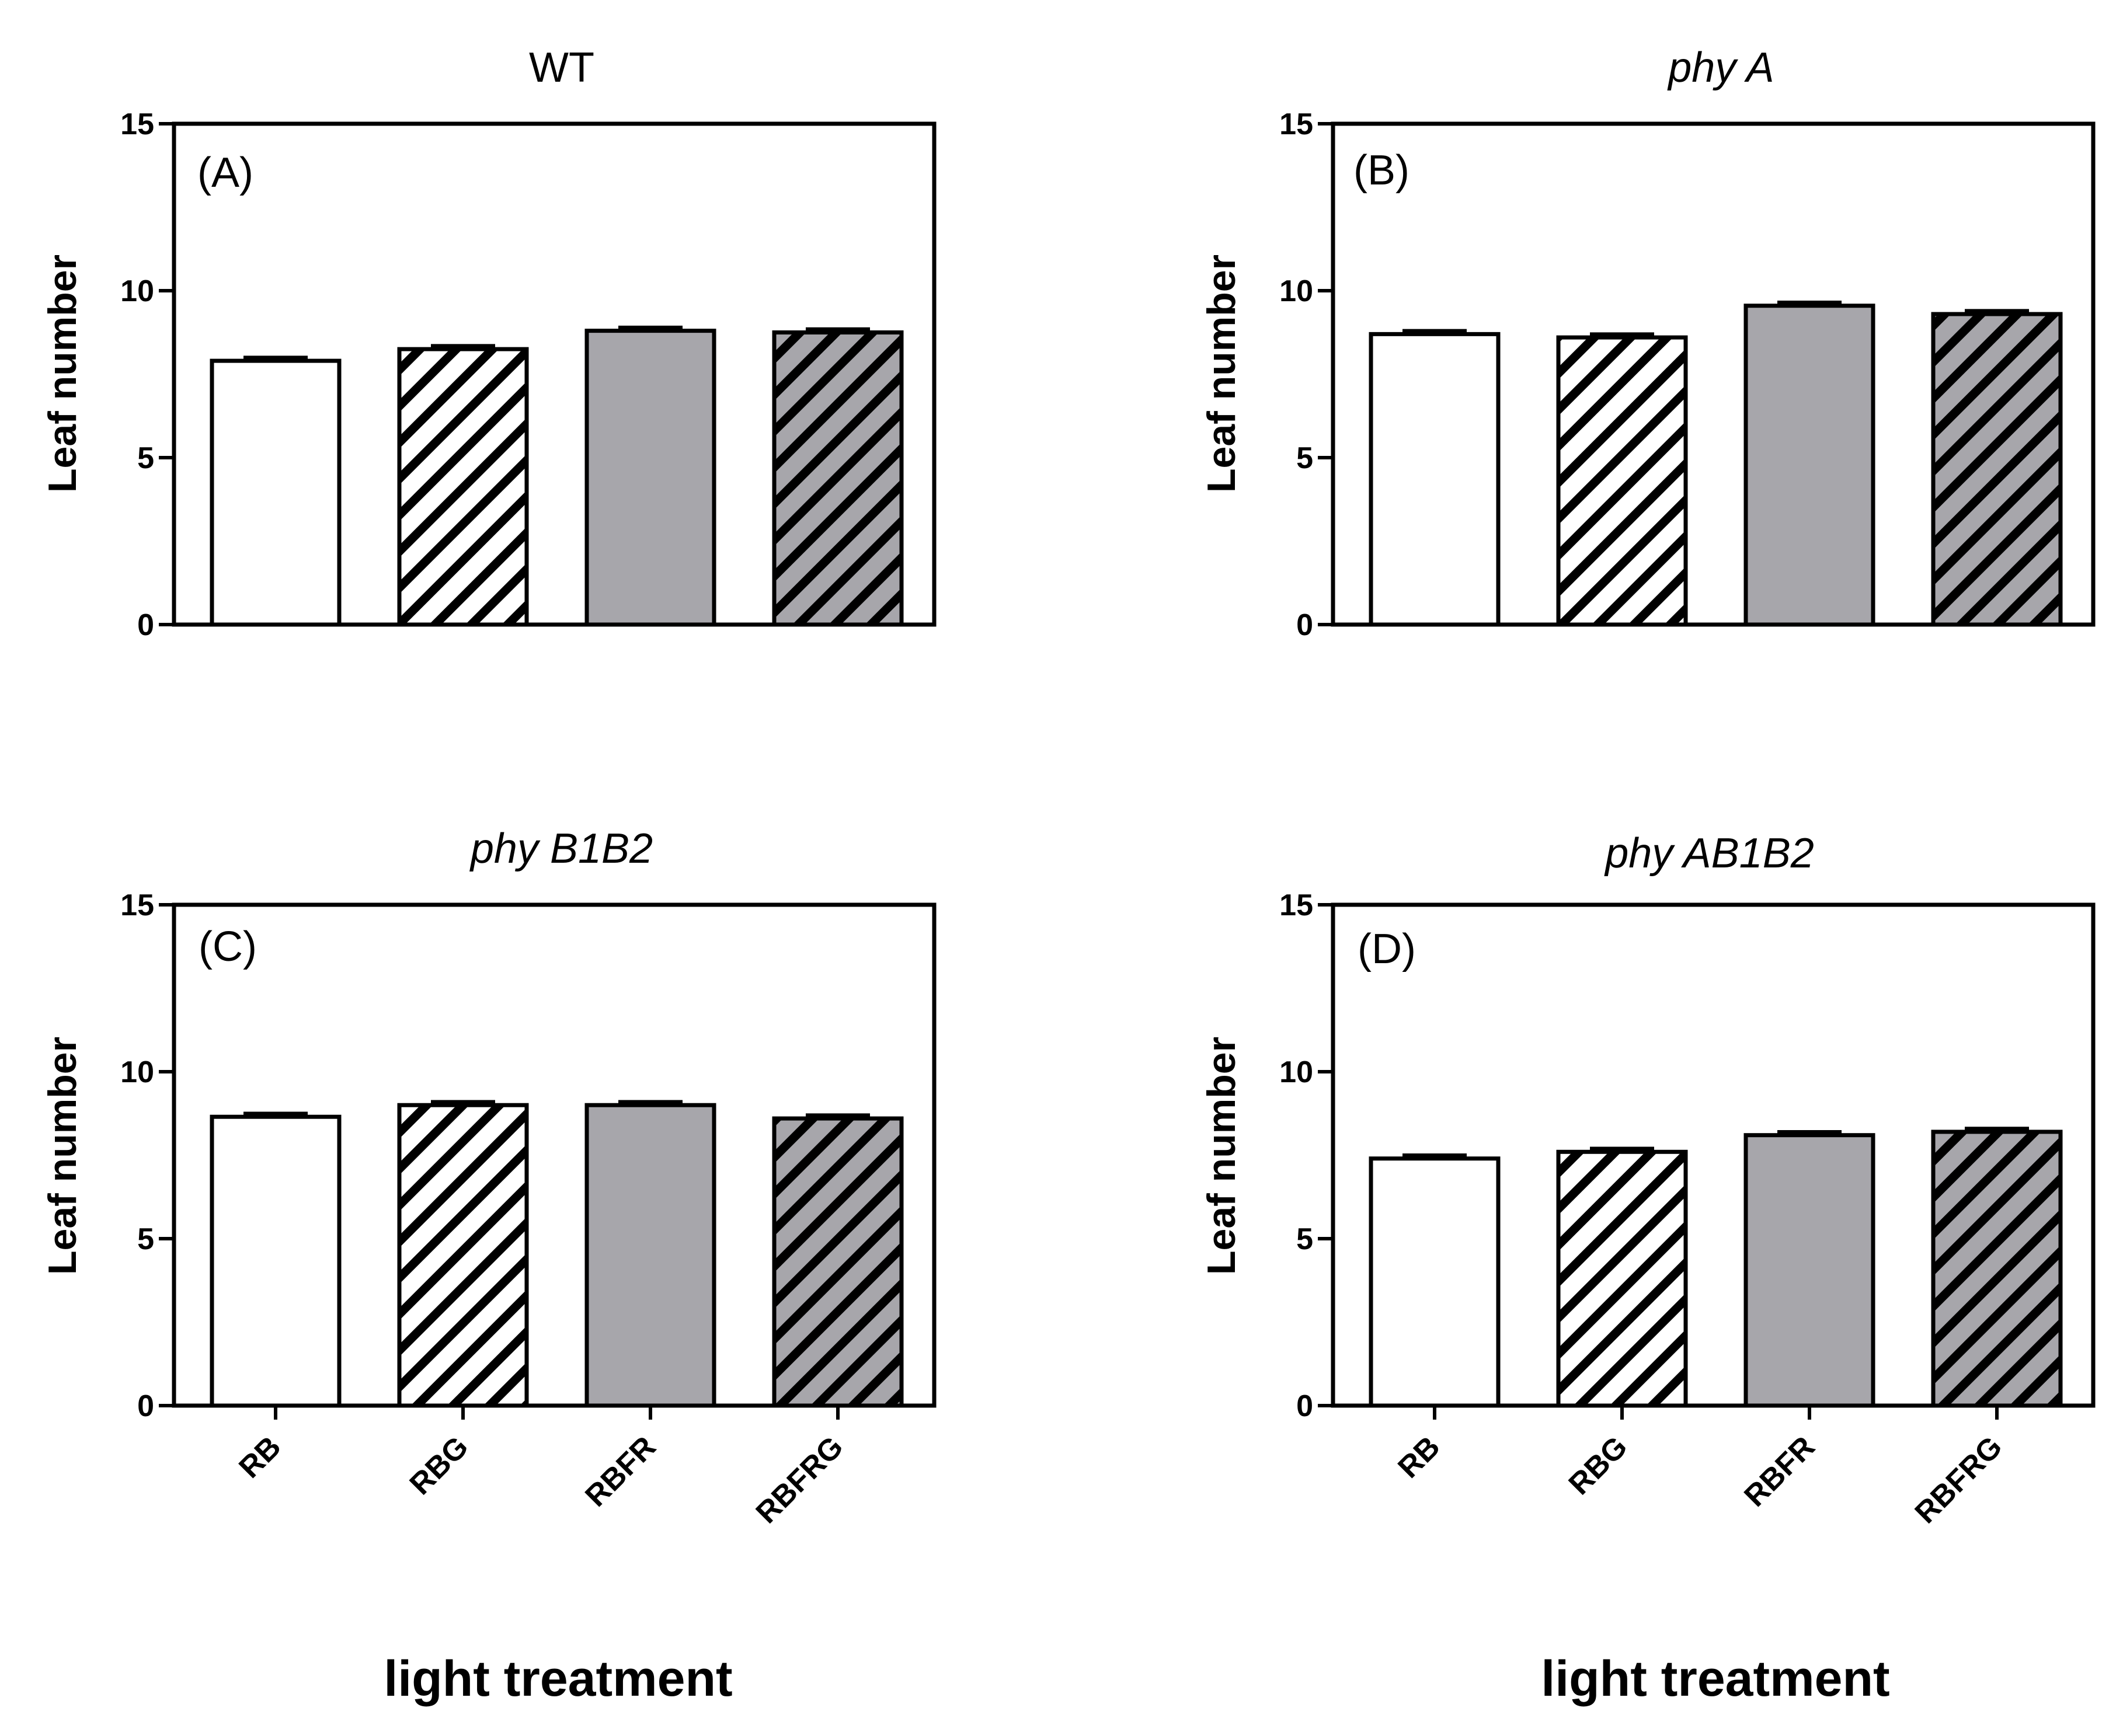  Describe the element at coordinates (1304, 1239) in the screenshot. I see `y-tick-label-d-5: 5` at that location.